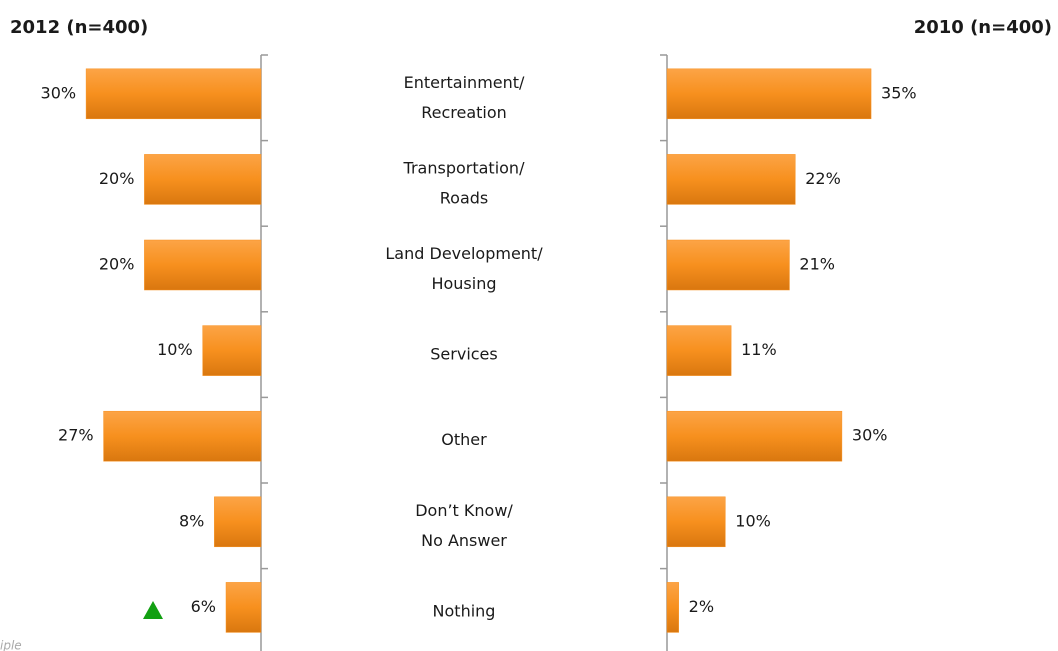 The height and width of the screenshot is (651, 1058). I want to click on category-line: Roads, so click(464, 197).